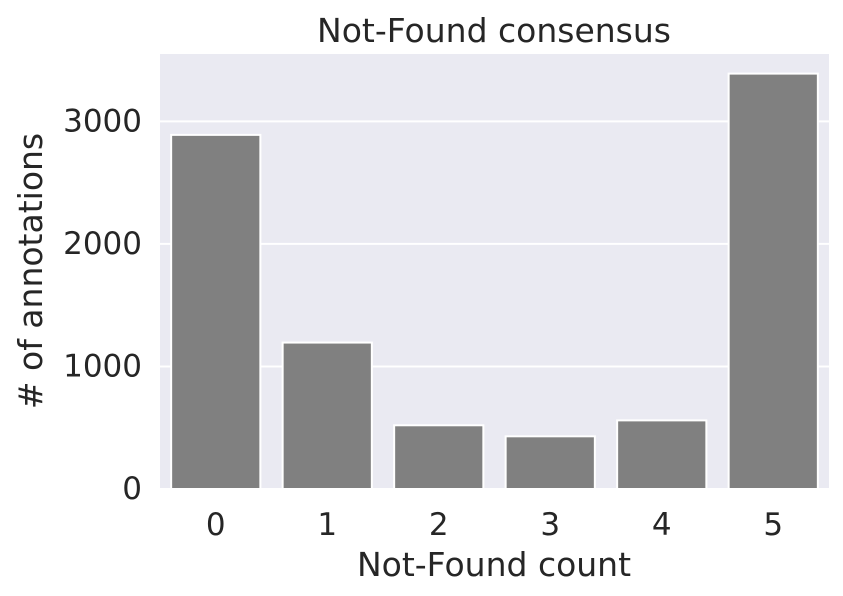  Describe the element at coordinates (132, 489) in the screenshot. I see `y-tick-label-0: 0` at that location.